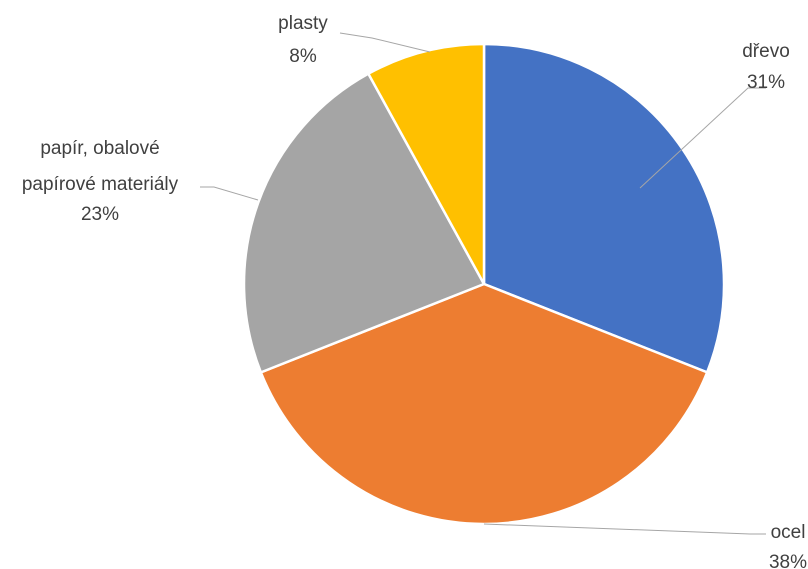 The image size is (808, 569). I want to click on slice-value-label-3: 23%, so click(100, 214).